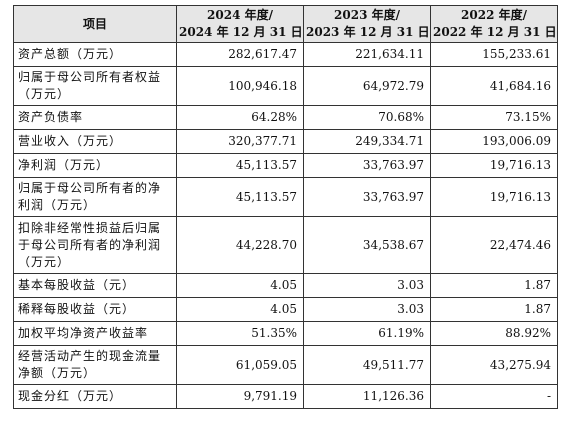 The image size is (568, 421). I want to click on header-2022-line1: 2022 年度/, so click(494, 15).